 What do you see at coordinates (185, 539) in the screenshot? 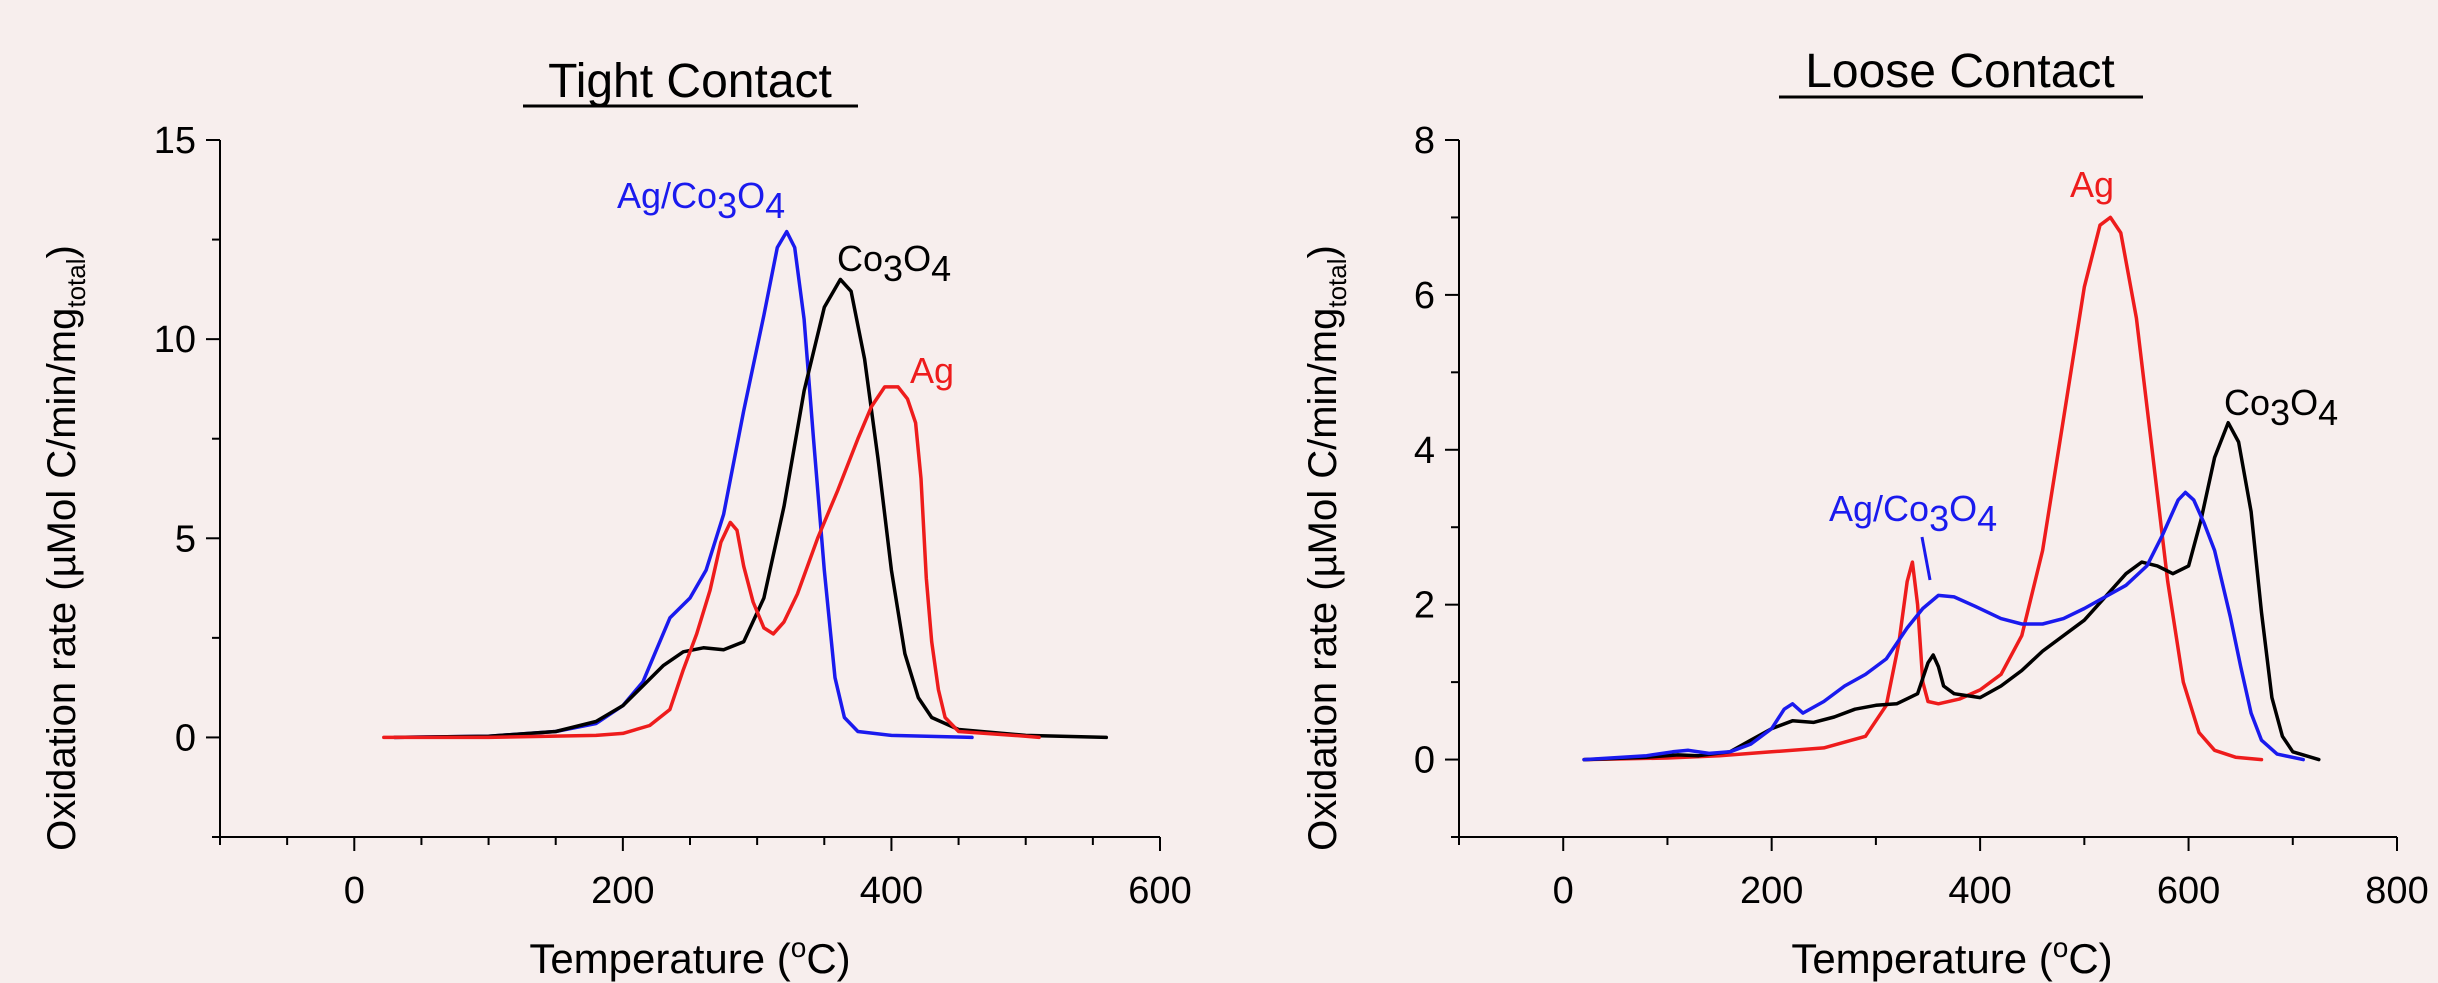
I see `y-tick-label: 5` at bounding box center [185, 539].